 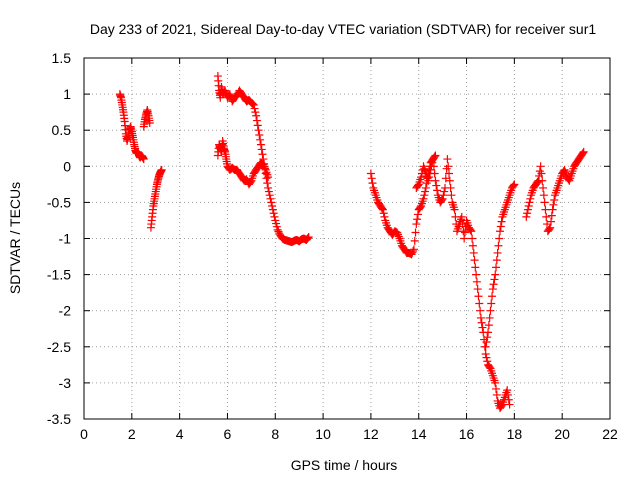 What do you see at coordinates (440, 284) in the screenshot?
I see `series-sat-f` at bounding box center [440, 284].